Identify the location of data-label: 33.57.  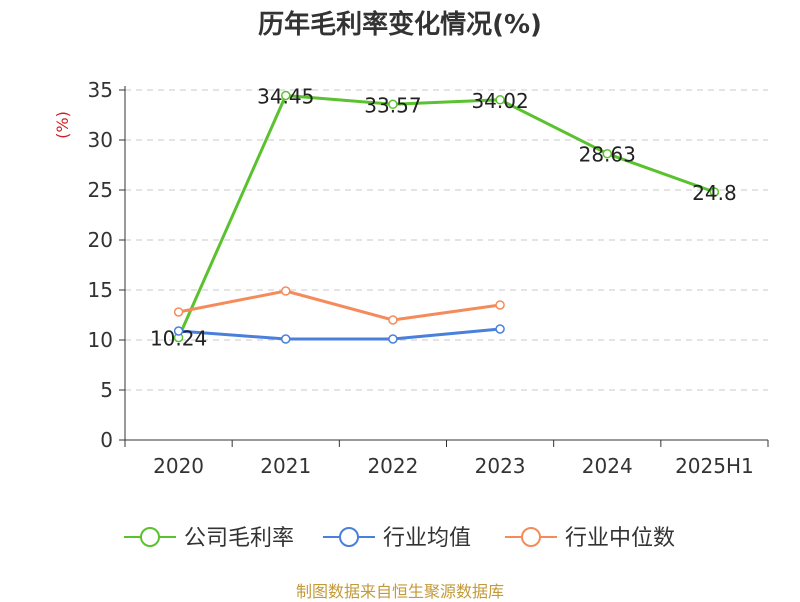
(392, 105).